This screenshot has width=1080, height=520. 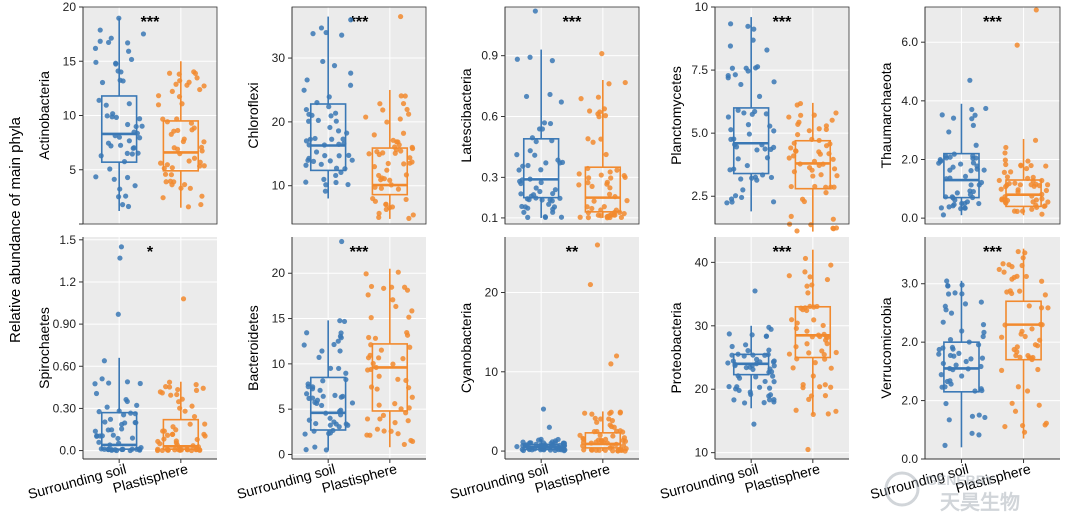 I want to click on global-y-axis-label-svg: Relative abundance of main phyla, so click(x=15, y=229).